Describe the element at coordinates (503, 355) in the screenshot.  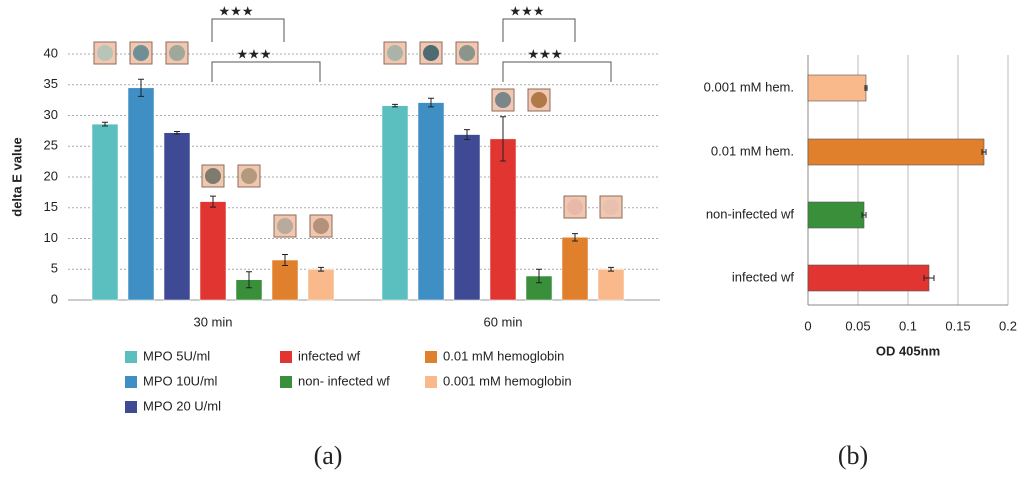
I see `legend-label: 0.01 mM hemoglobin` at that location.